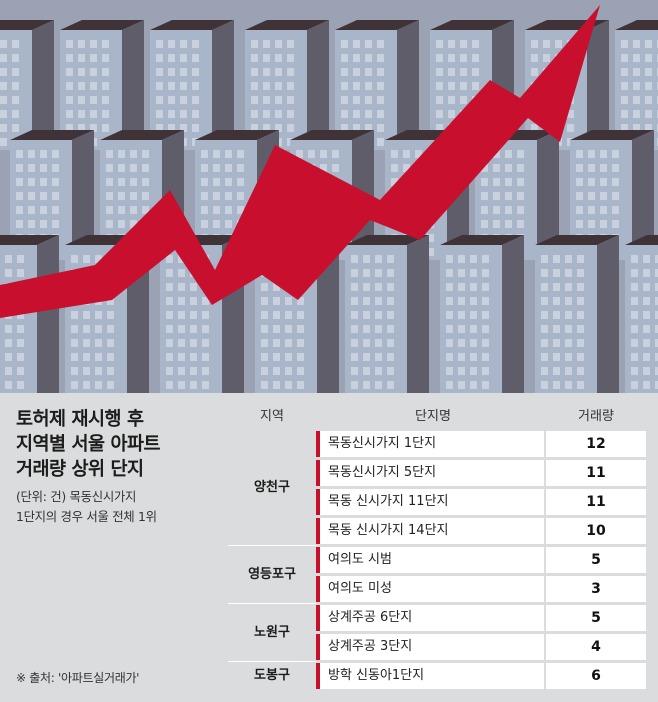  Describe the element at coordinates (481, 531) in the screenshot. I see `table-row: 목동 신시가지 14단지 10` at that location.